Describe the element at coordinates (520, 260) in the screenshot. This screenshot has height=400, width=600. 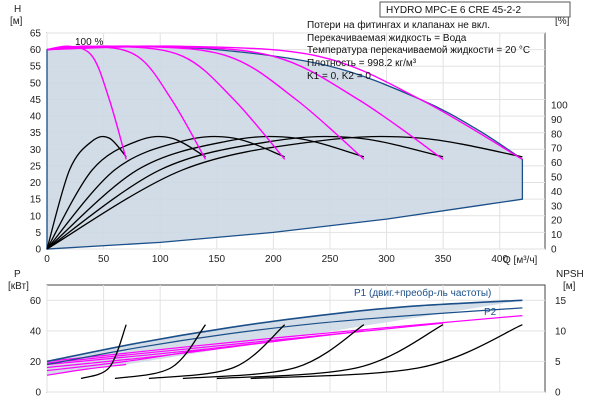
I see `q-axis-label: Q [м³/ч]` at that location.